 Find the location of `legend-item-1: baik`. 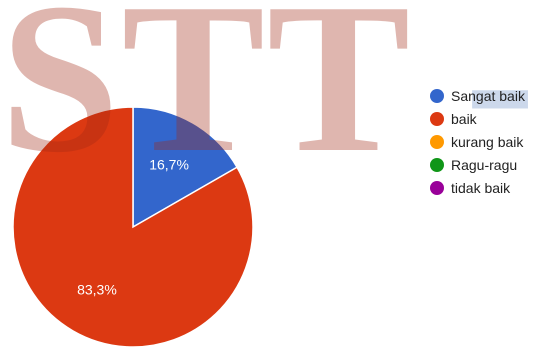

legend-item-1: baik is located at coordinates (477, 118).